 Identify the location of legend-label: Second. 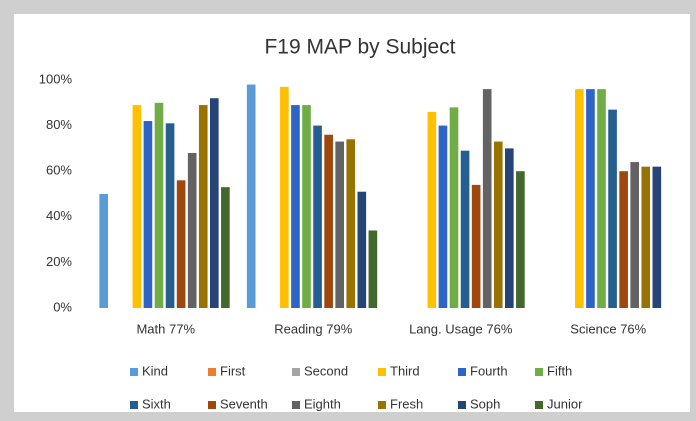
(326, 370).